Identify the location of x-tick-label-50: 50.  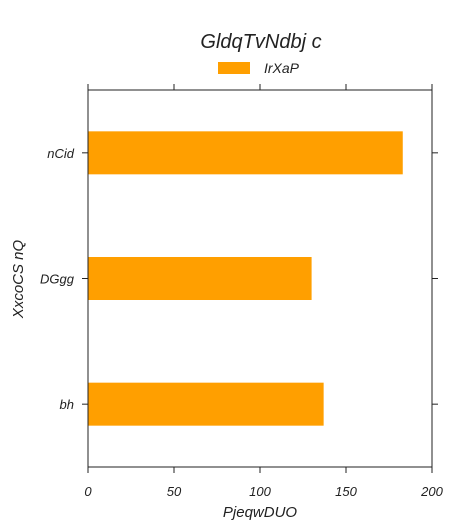
(174, 491).